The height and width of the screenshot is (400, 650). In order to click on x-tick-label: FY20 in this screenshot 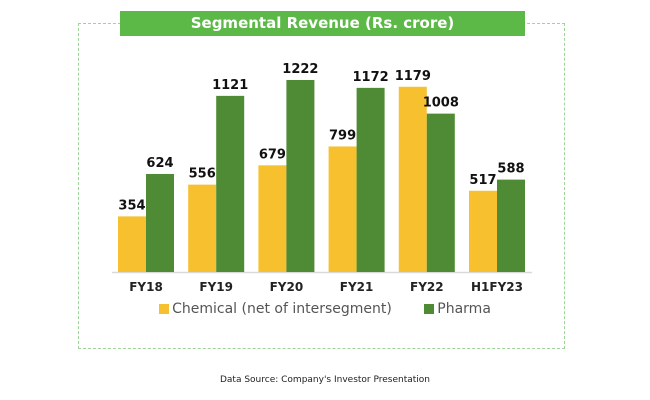, I will do `click(287, 287)`.